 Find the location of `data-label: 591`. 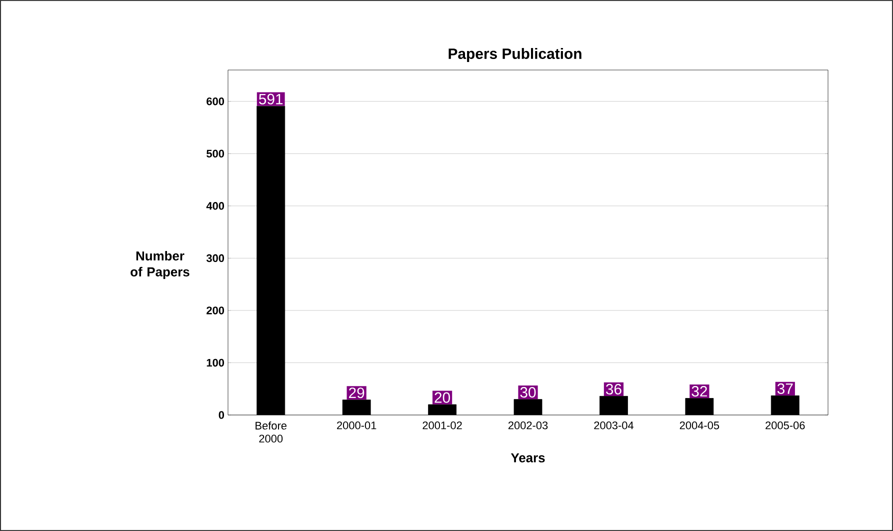

data-label: 591 is located at coordinates (270, 99).